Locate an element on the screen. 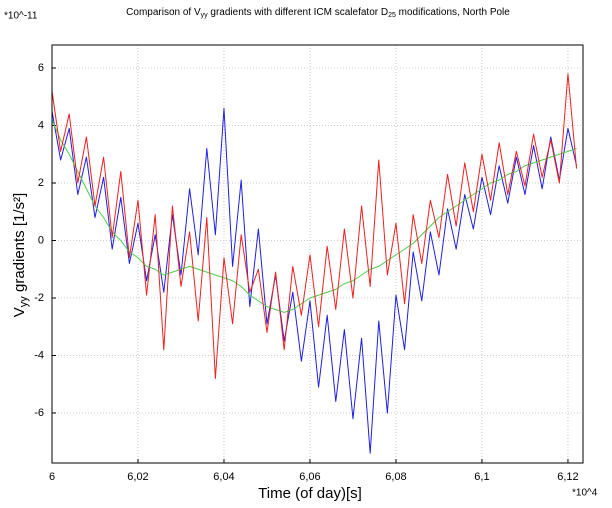 This screenshot has height=508, width=612. y-tick-label: 0 is located at coordinates (41, 240).